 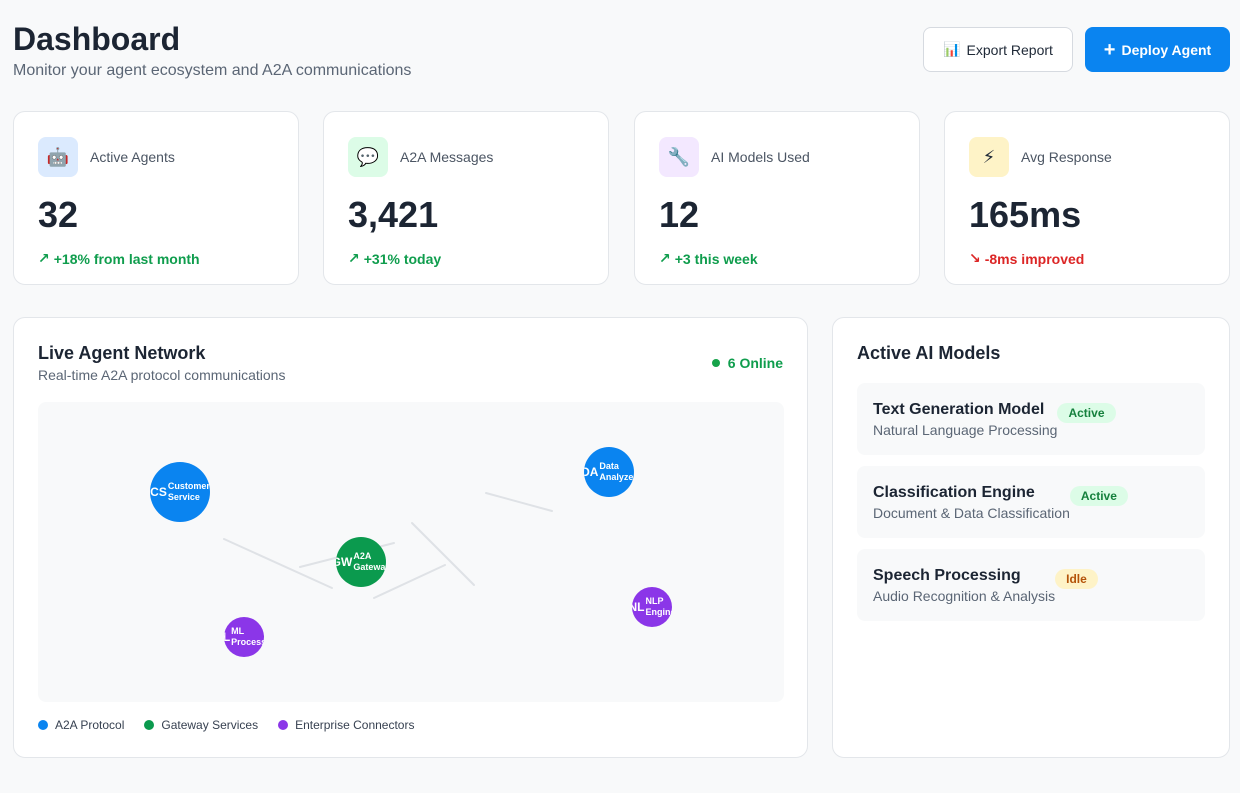 I want to click on legend-item: Gateway Services, so click(x=201, y=725).